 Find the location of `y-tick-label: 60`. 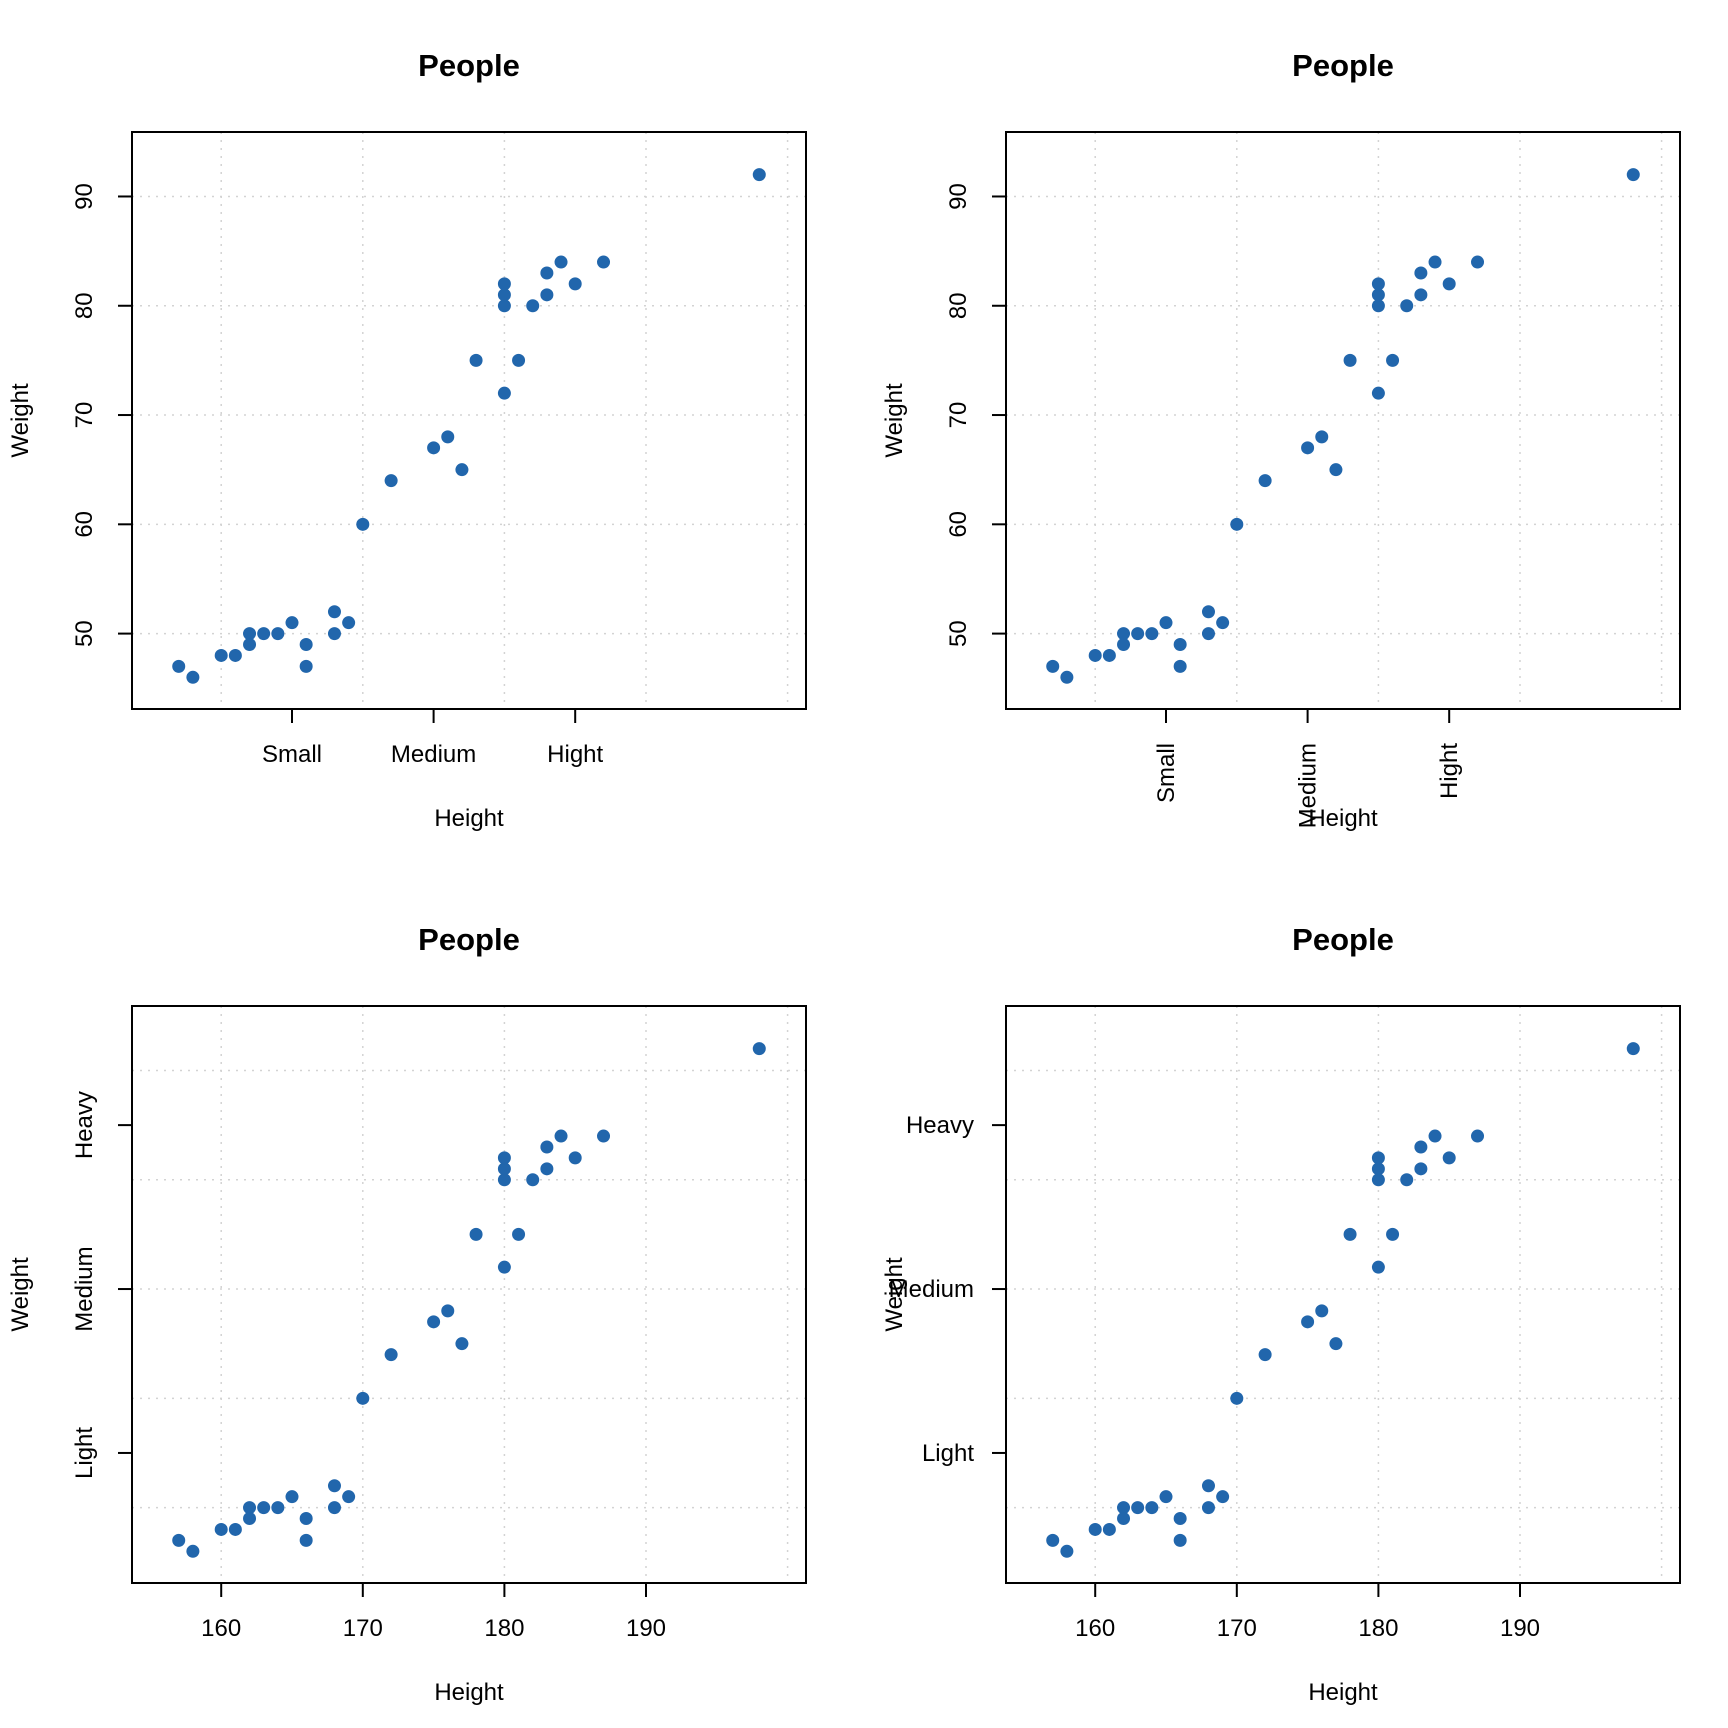

y-tick-label: 60 is located at coordinates (84, 524).